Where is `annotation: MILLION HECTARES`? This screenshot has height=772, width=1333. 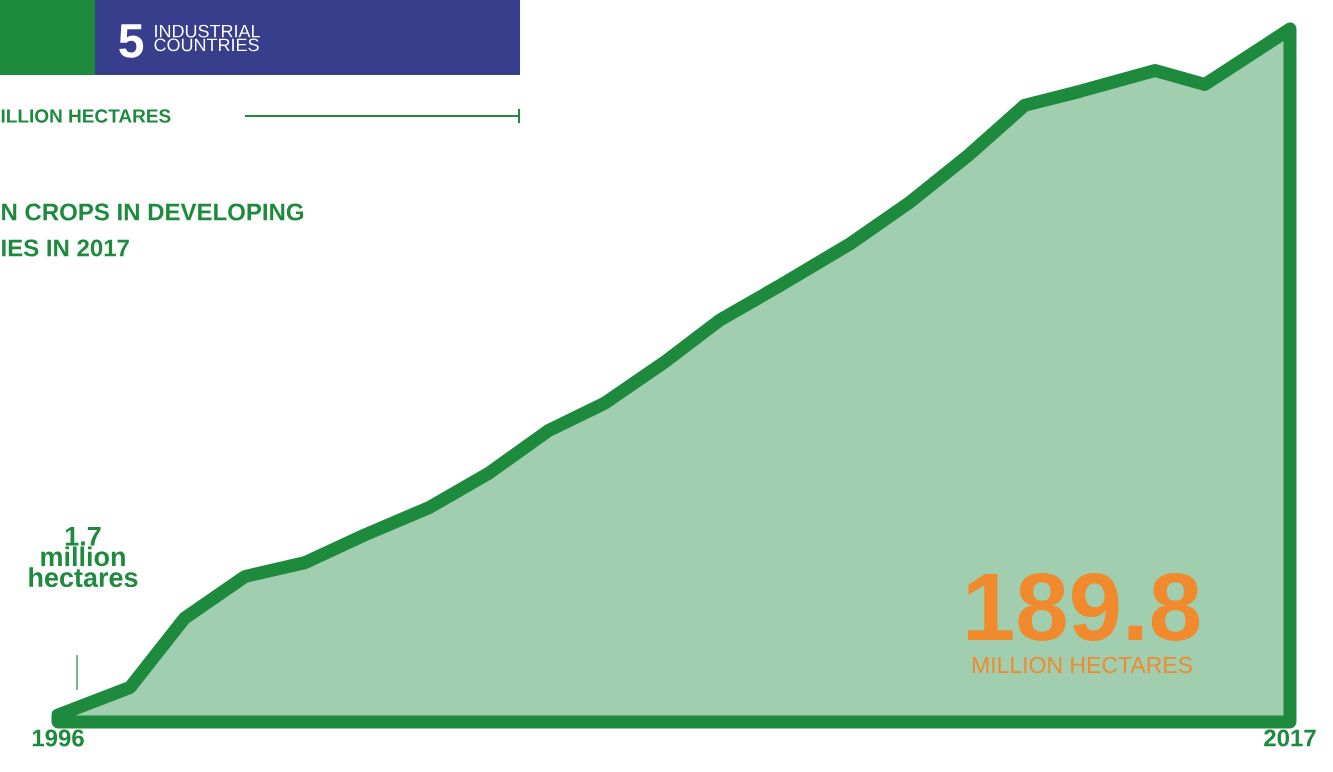
annotation: MILLION HECTARES is located at coordinates (1082, 665).